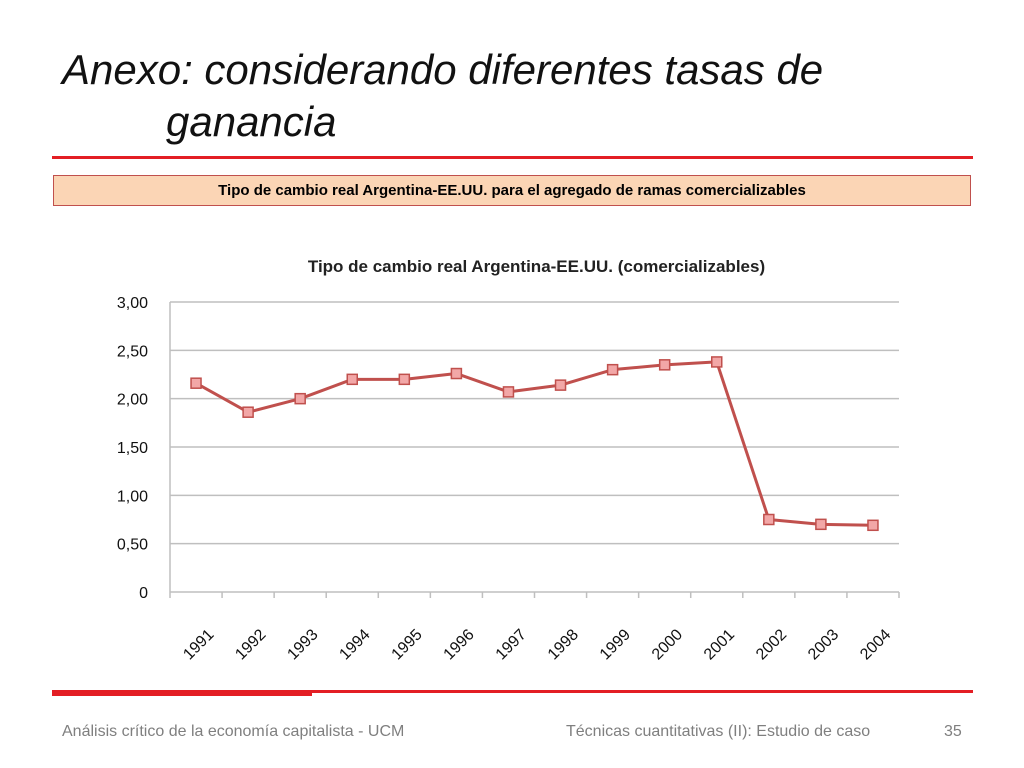 The width and height of the screenshot is (1024, 768). I want to click on x-tick-label: 2004, so click(875, 644).